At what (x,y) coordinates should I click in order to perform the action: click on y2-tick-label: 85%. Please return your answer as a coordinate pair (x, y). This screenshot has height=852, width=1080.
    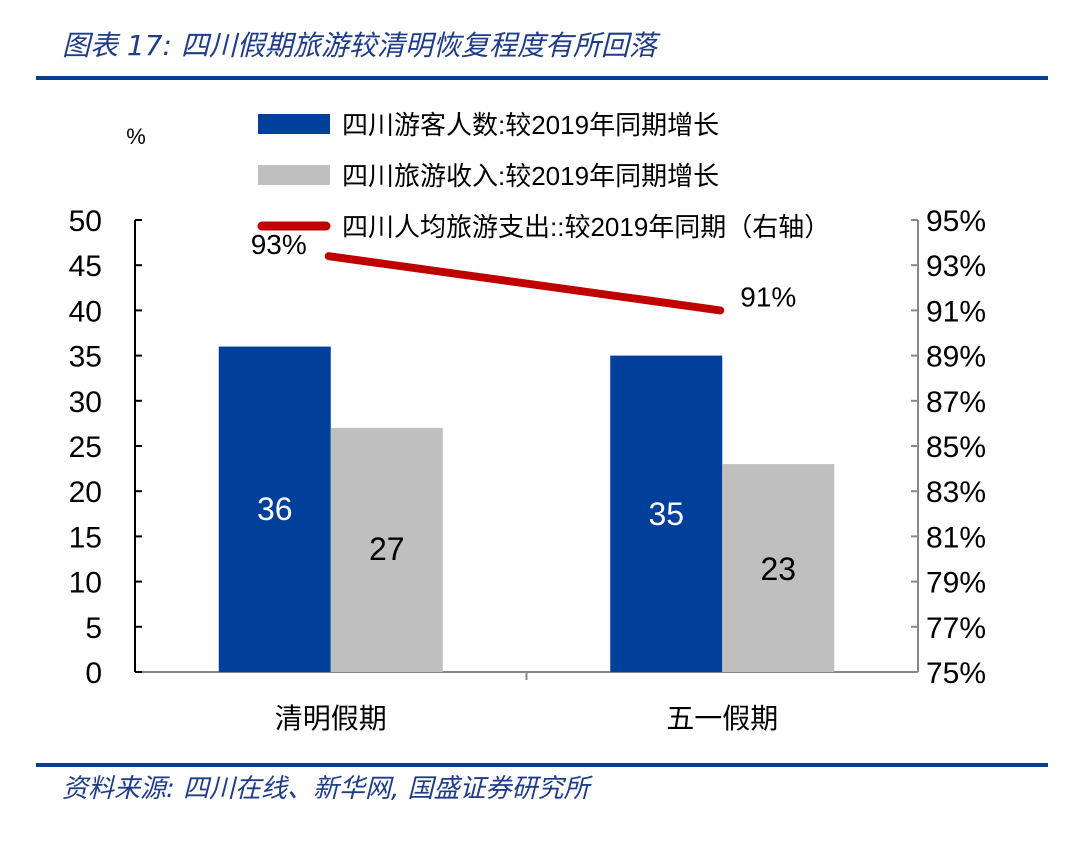
    Looking at the image, I should click on (956, 447).